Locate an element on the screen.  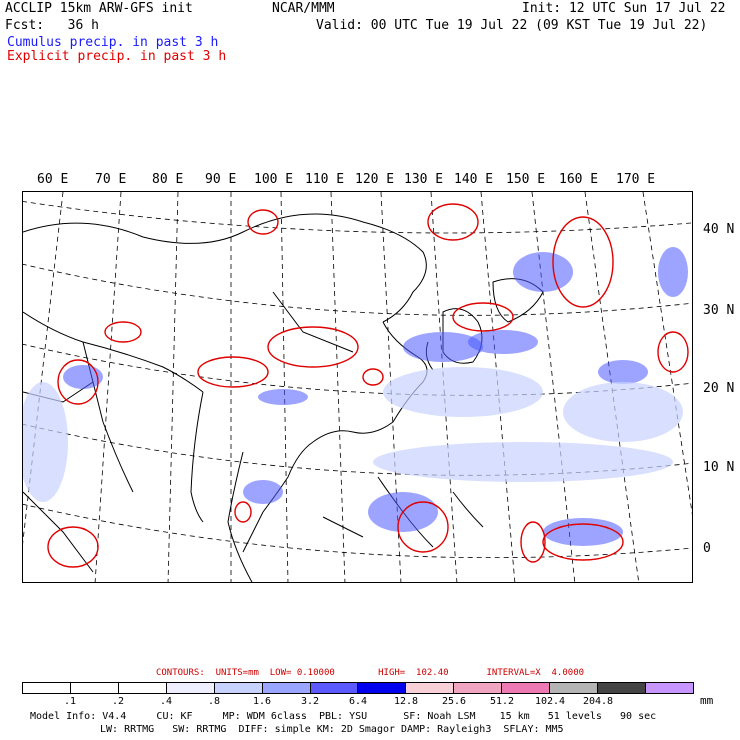
lon-label: 80 E is located at coordinates (168, 179).